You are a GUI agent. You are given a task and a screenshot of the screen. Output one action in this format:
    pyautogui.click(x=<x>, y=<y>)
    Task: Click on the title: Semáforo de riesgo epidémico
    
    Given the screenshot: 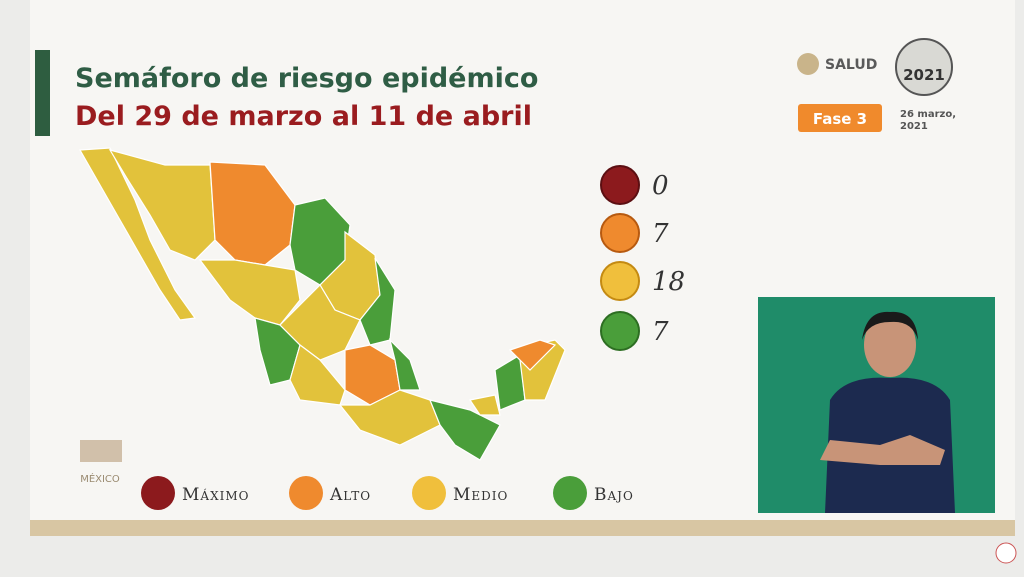 What is the action you would take?
    pyautogui.click(x=306, y=78)
    